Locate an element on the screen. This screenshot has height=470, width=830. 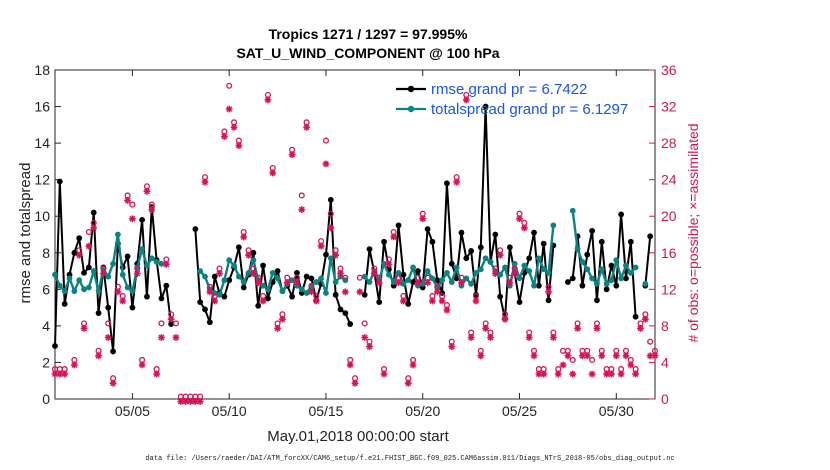
x-tick-label: 05/15 is located at coordinates (325, 411).